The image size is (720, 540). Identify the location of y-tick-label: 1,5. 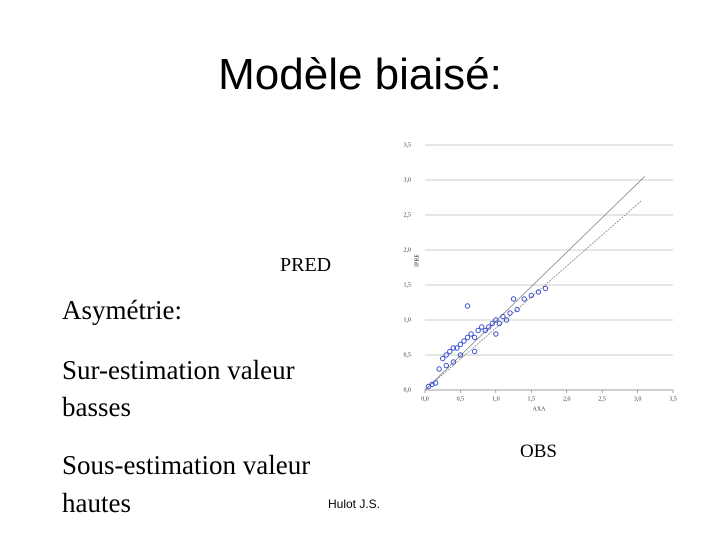
(408, 285).